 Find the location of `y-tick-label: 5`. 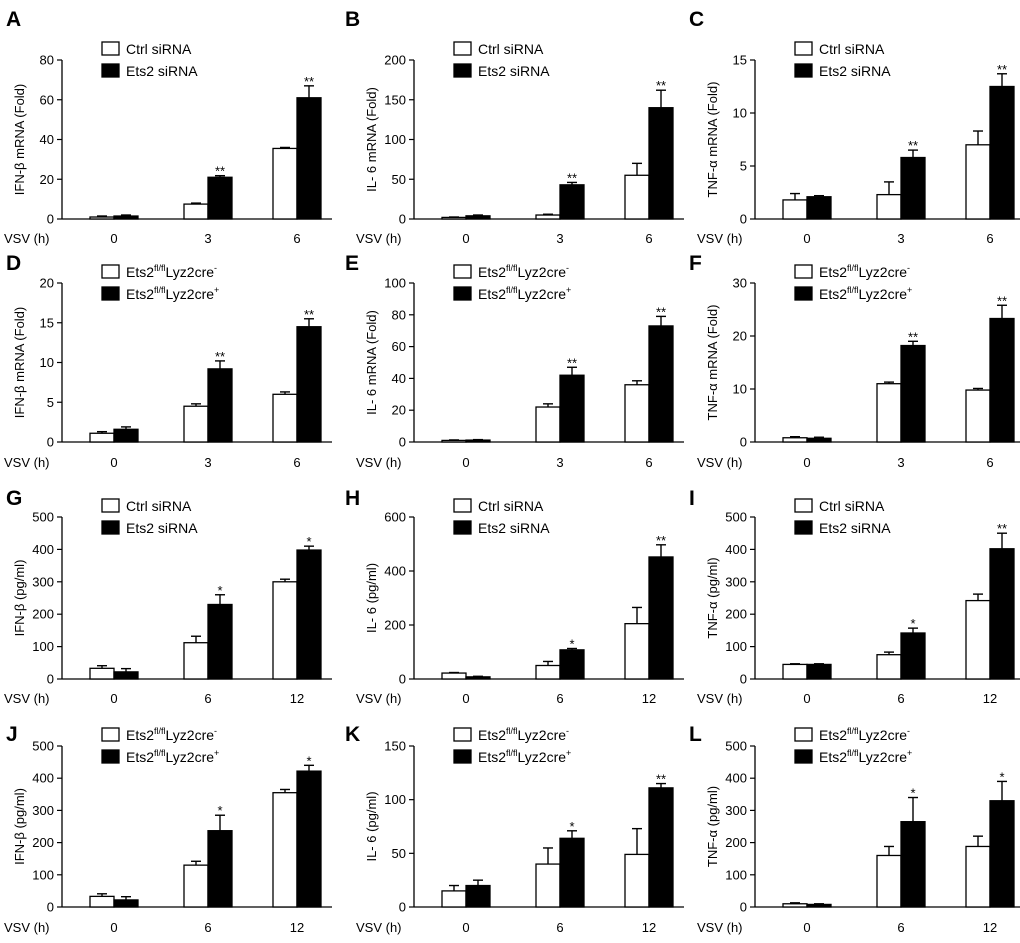

y-tick-label: 5 is located at coordinates (743, 166).